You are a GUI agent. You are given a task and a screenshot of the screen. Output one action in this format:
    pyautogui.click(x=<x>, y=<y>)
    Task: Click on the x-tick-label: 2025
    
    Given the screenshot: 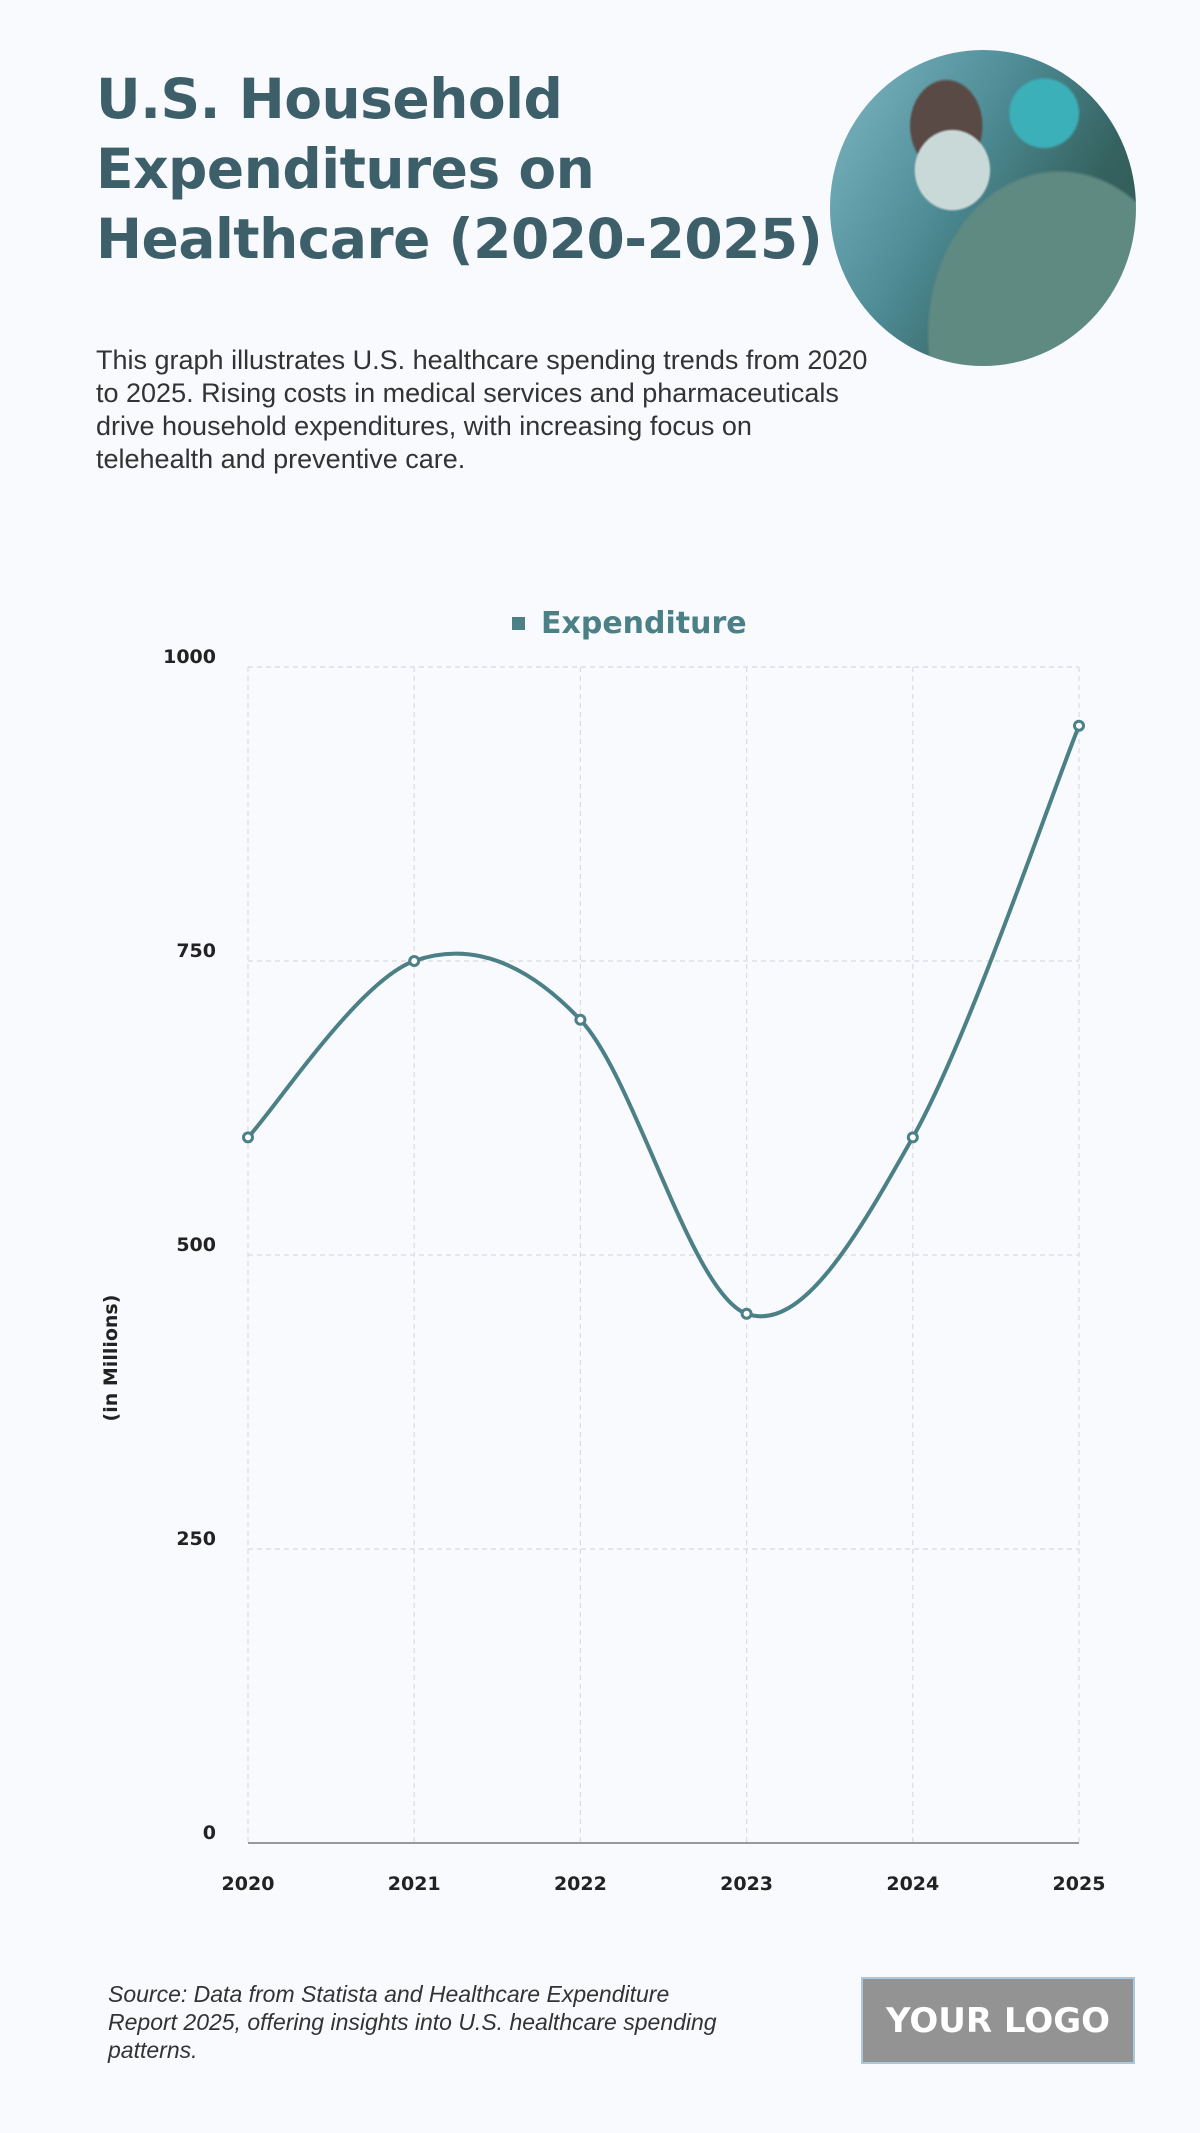 What is the action you would take?
    pyautogui.click(x=1079, y=1884)
    